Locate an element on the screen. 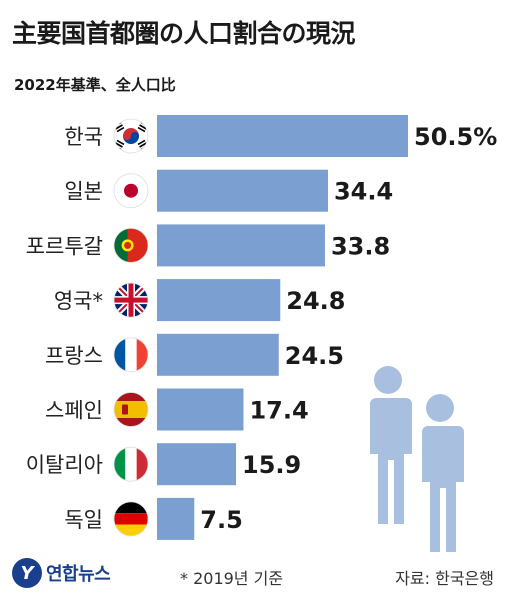 The image size is (508, 600). category-label: 스페인 is located at coordinates (74, 411).